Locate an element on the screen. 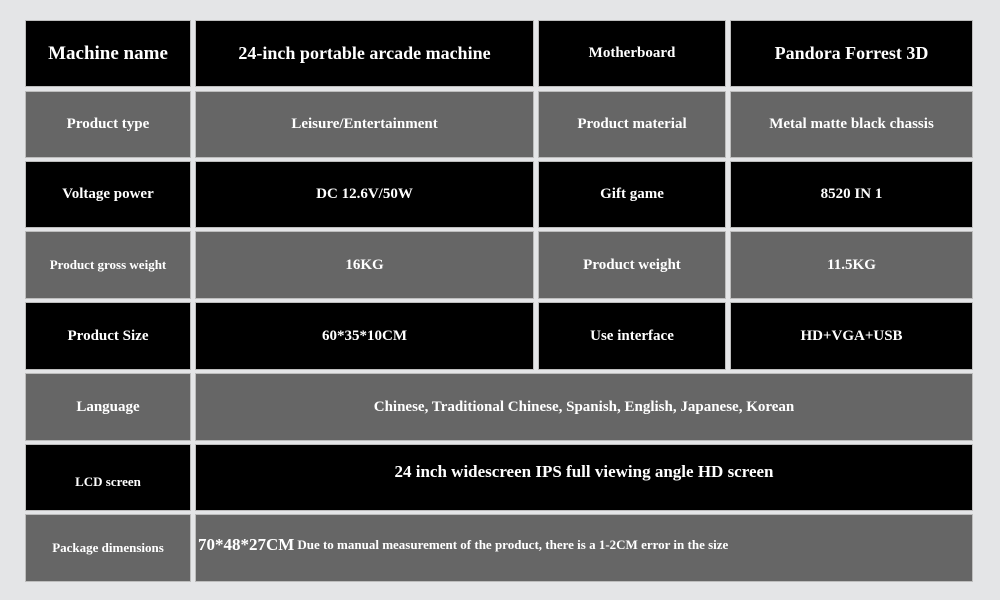 The image size is (1000, 600). label-product-weight: Product weight is located at coordinates (632, 265).